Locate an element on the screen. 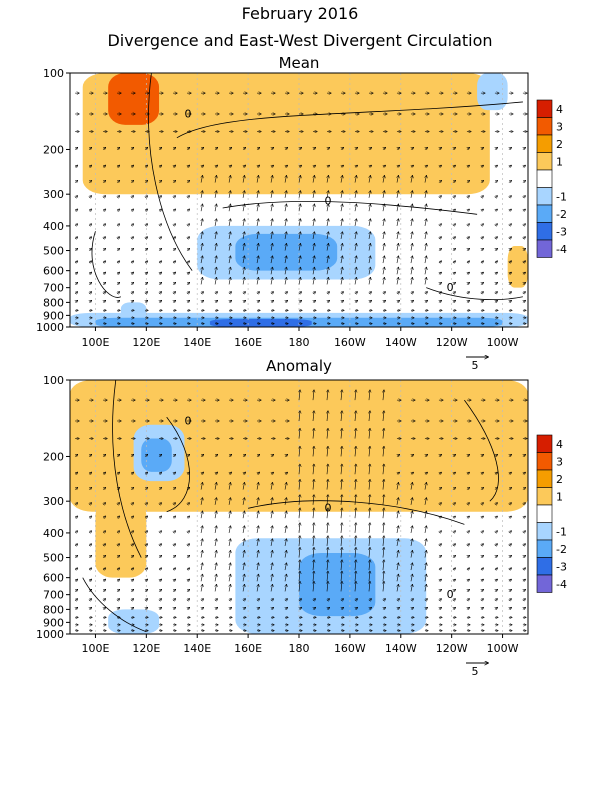 This screenshot has width=600, height=800. y-tick-label: 200 is located at coordinates (53, 149).